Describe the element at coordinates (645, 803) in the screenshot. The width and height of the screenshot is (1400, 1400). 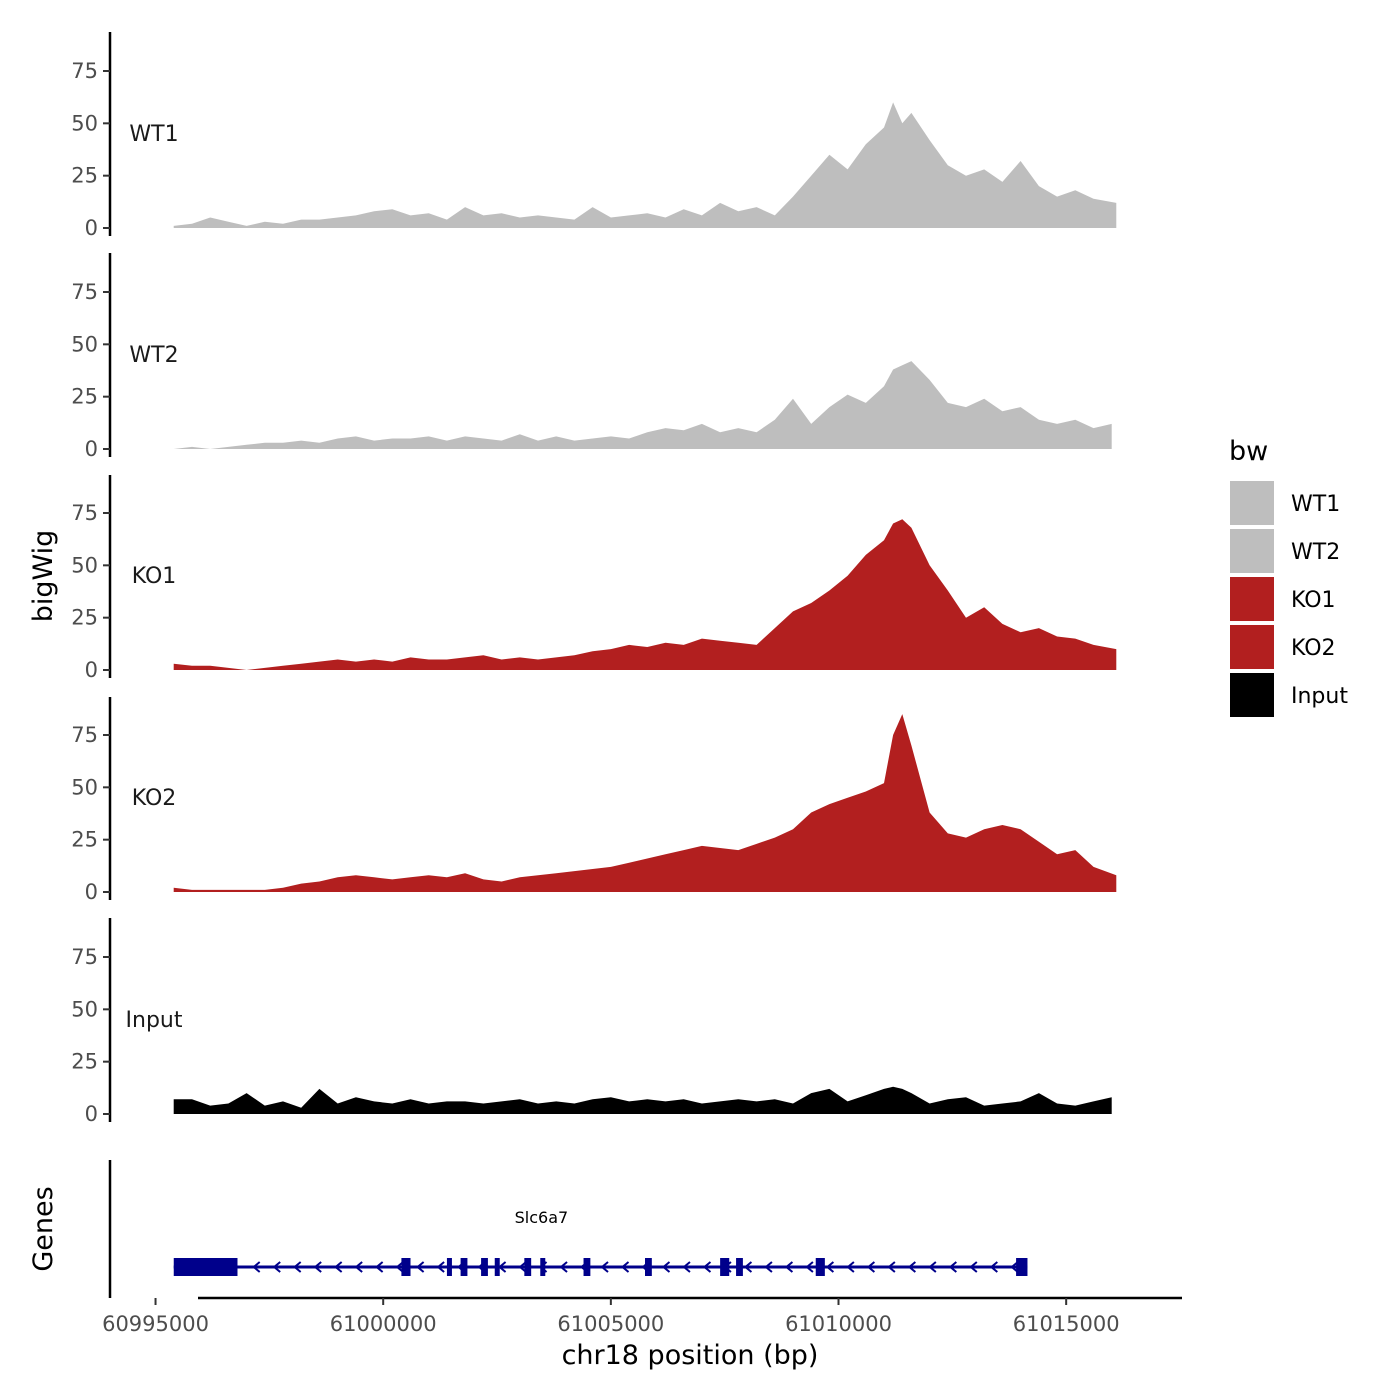
I see `coverage-area-KO2` at that location.